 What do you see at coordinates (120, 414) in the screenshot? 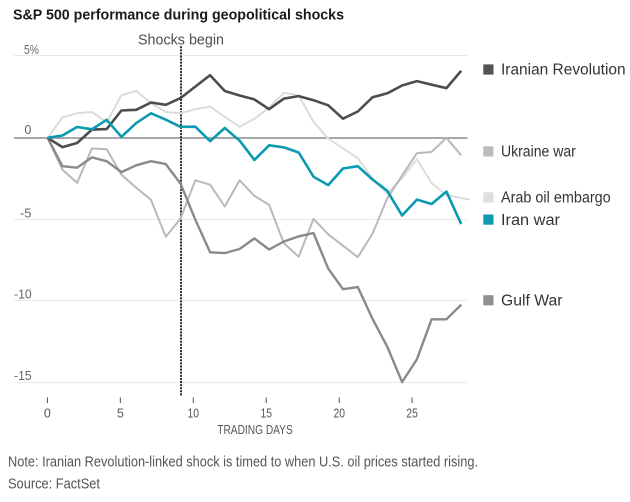
I see `svg-text: 5` at bounding box center [120, 414].